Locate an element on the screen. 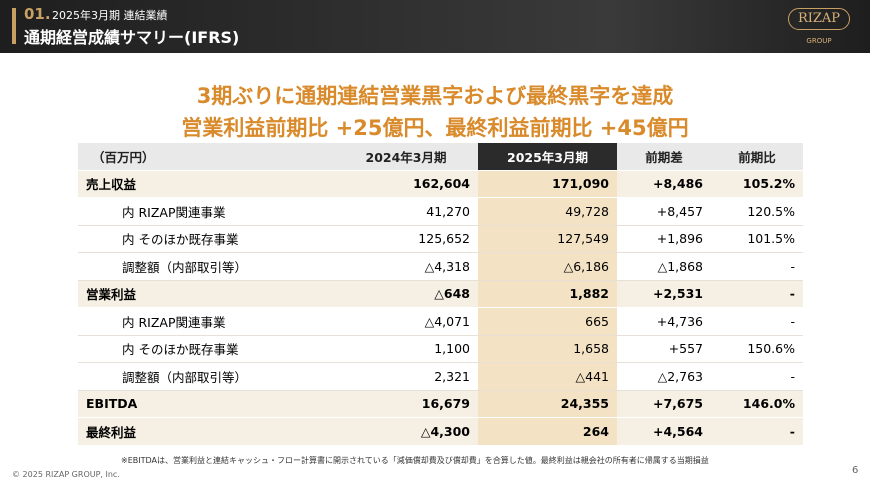 The height and width of the screenshot is (488, 870). cell: 150.6% is located at coordinates (757, 349).